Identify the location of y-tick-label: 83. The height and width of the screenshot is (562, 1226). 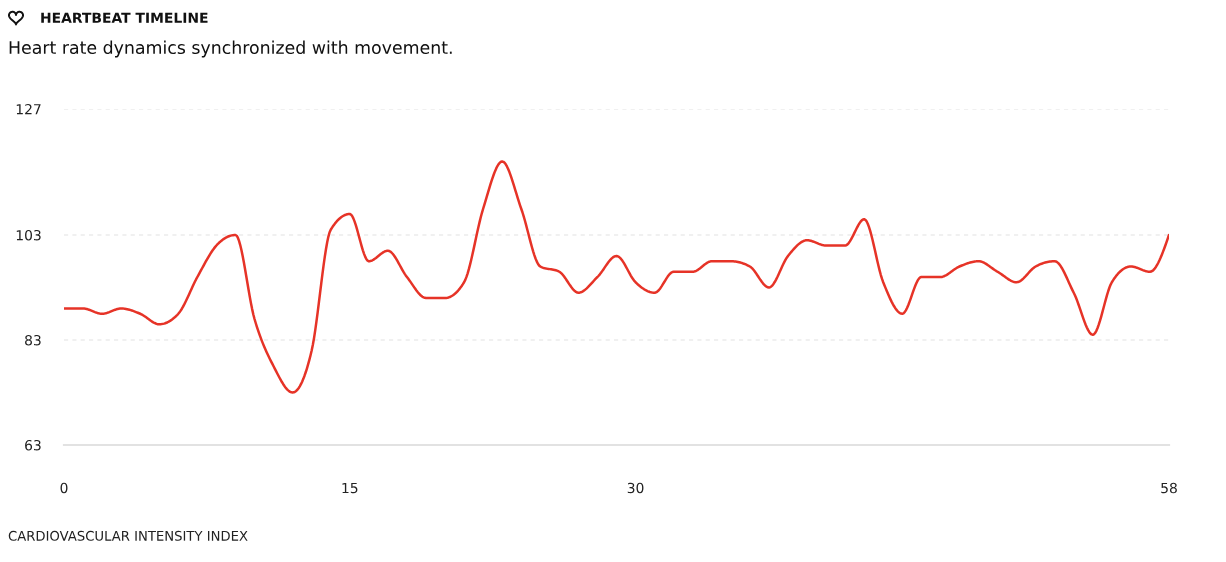
(33, 340).